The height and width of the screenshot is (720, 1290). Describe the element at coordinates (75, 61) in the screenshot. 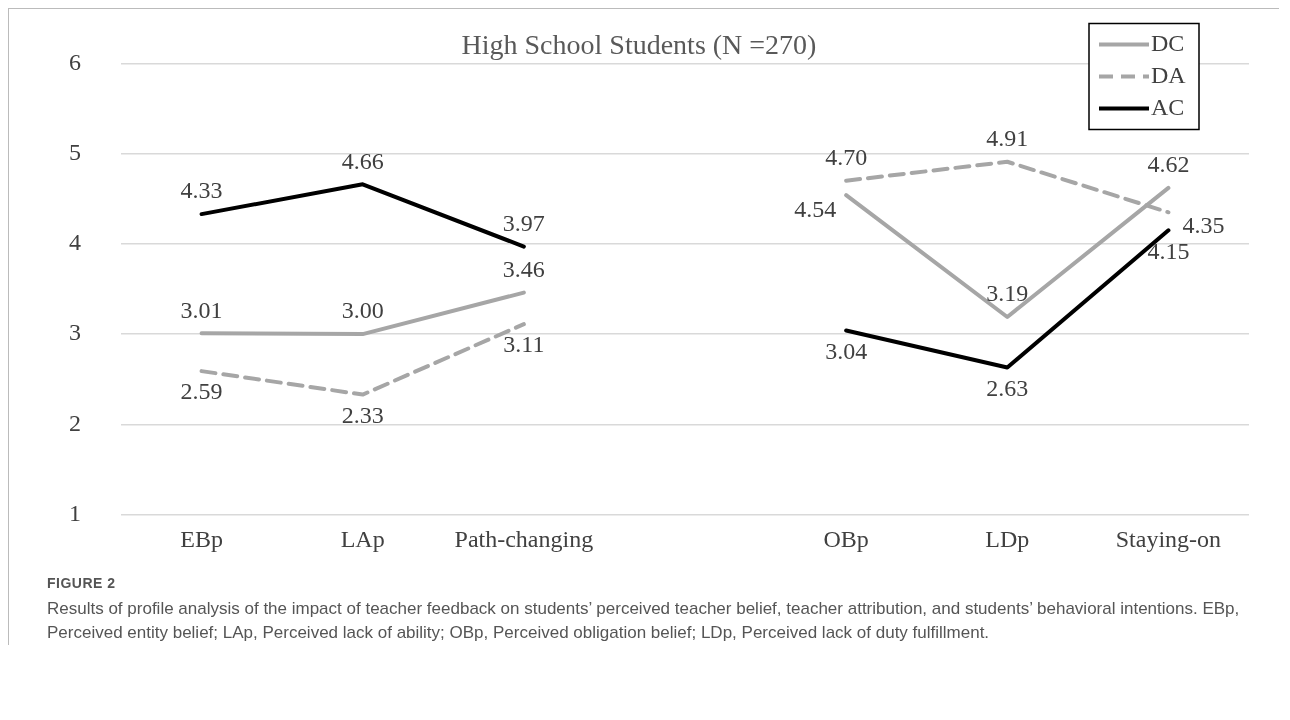

I see `y-tick-label: 6` at that location.